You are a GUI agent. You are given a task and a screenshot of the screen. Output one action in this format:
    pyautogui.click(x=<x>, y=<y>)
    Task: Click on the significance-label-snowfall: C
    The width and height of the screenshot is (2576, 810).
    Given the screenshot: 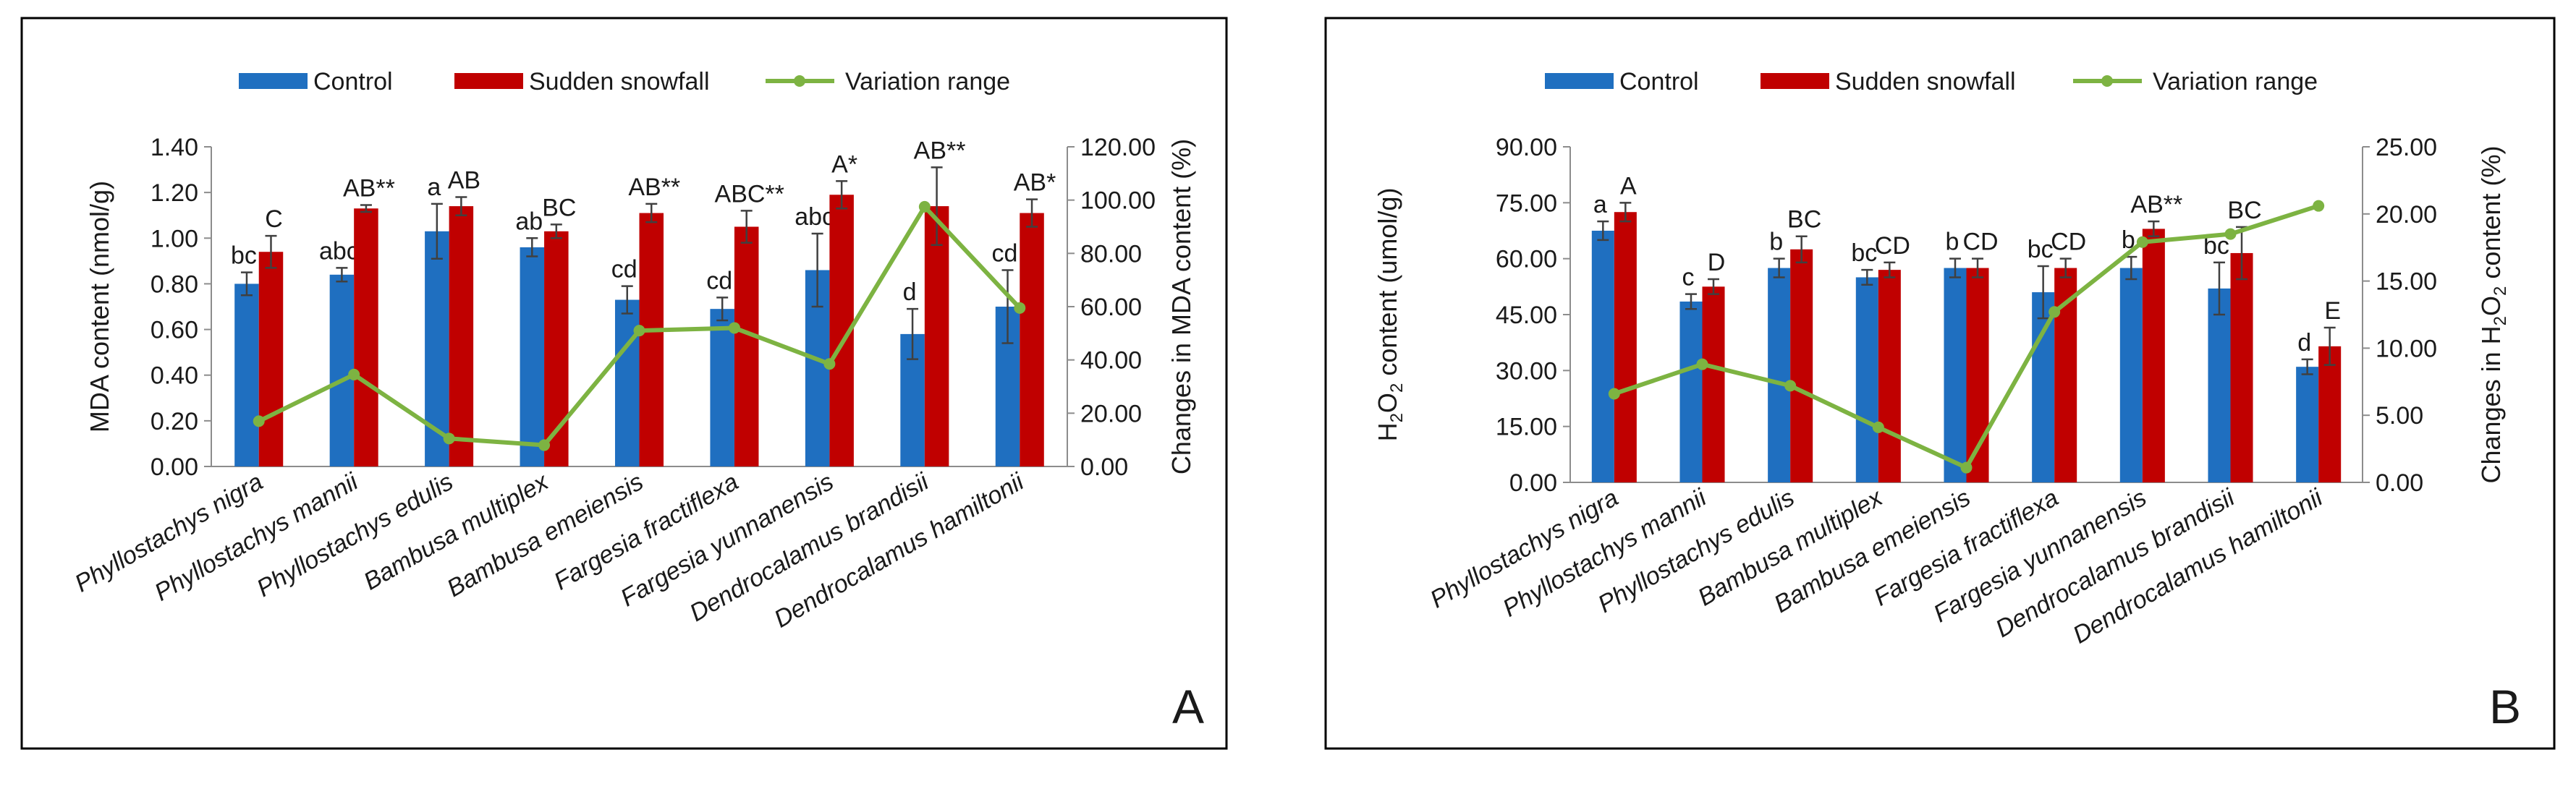 What is the action you would take?
    pyautogui.click(x=274, y=219)
    